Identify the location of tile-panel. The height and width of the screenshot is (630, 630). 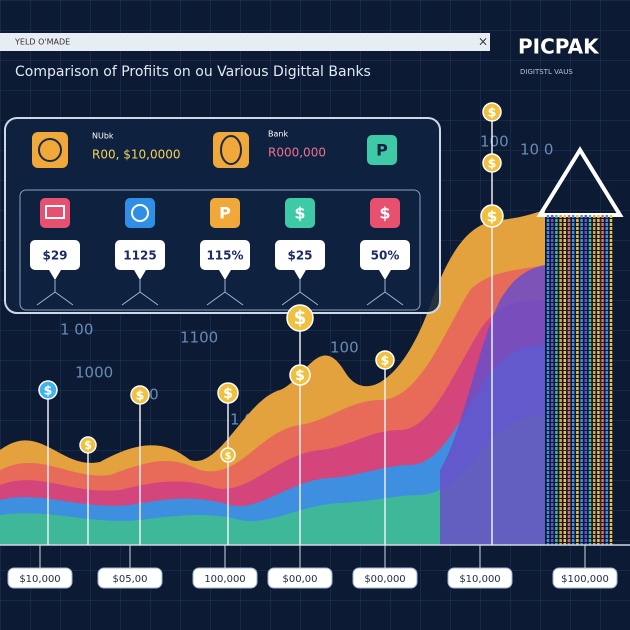
(220, 250).